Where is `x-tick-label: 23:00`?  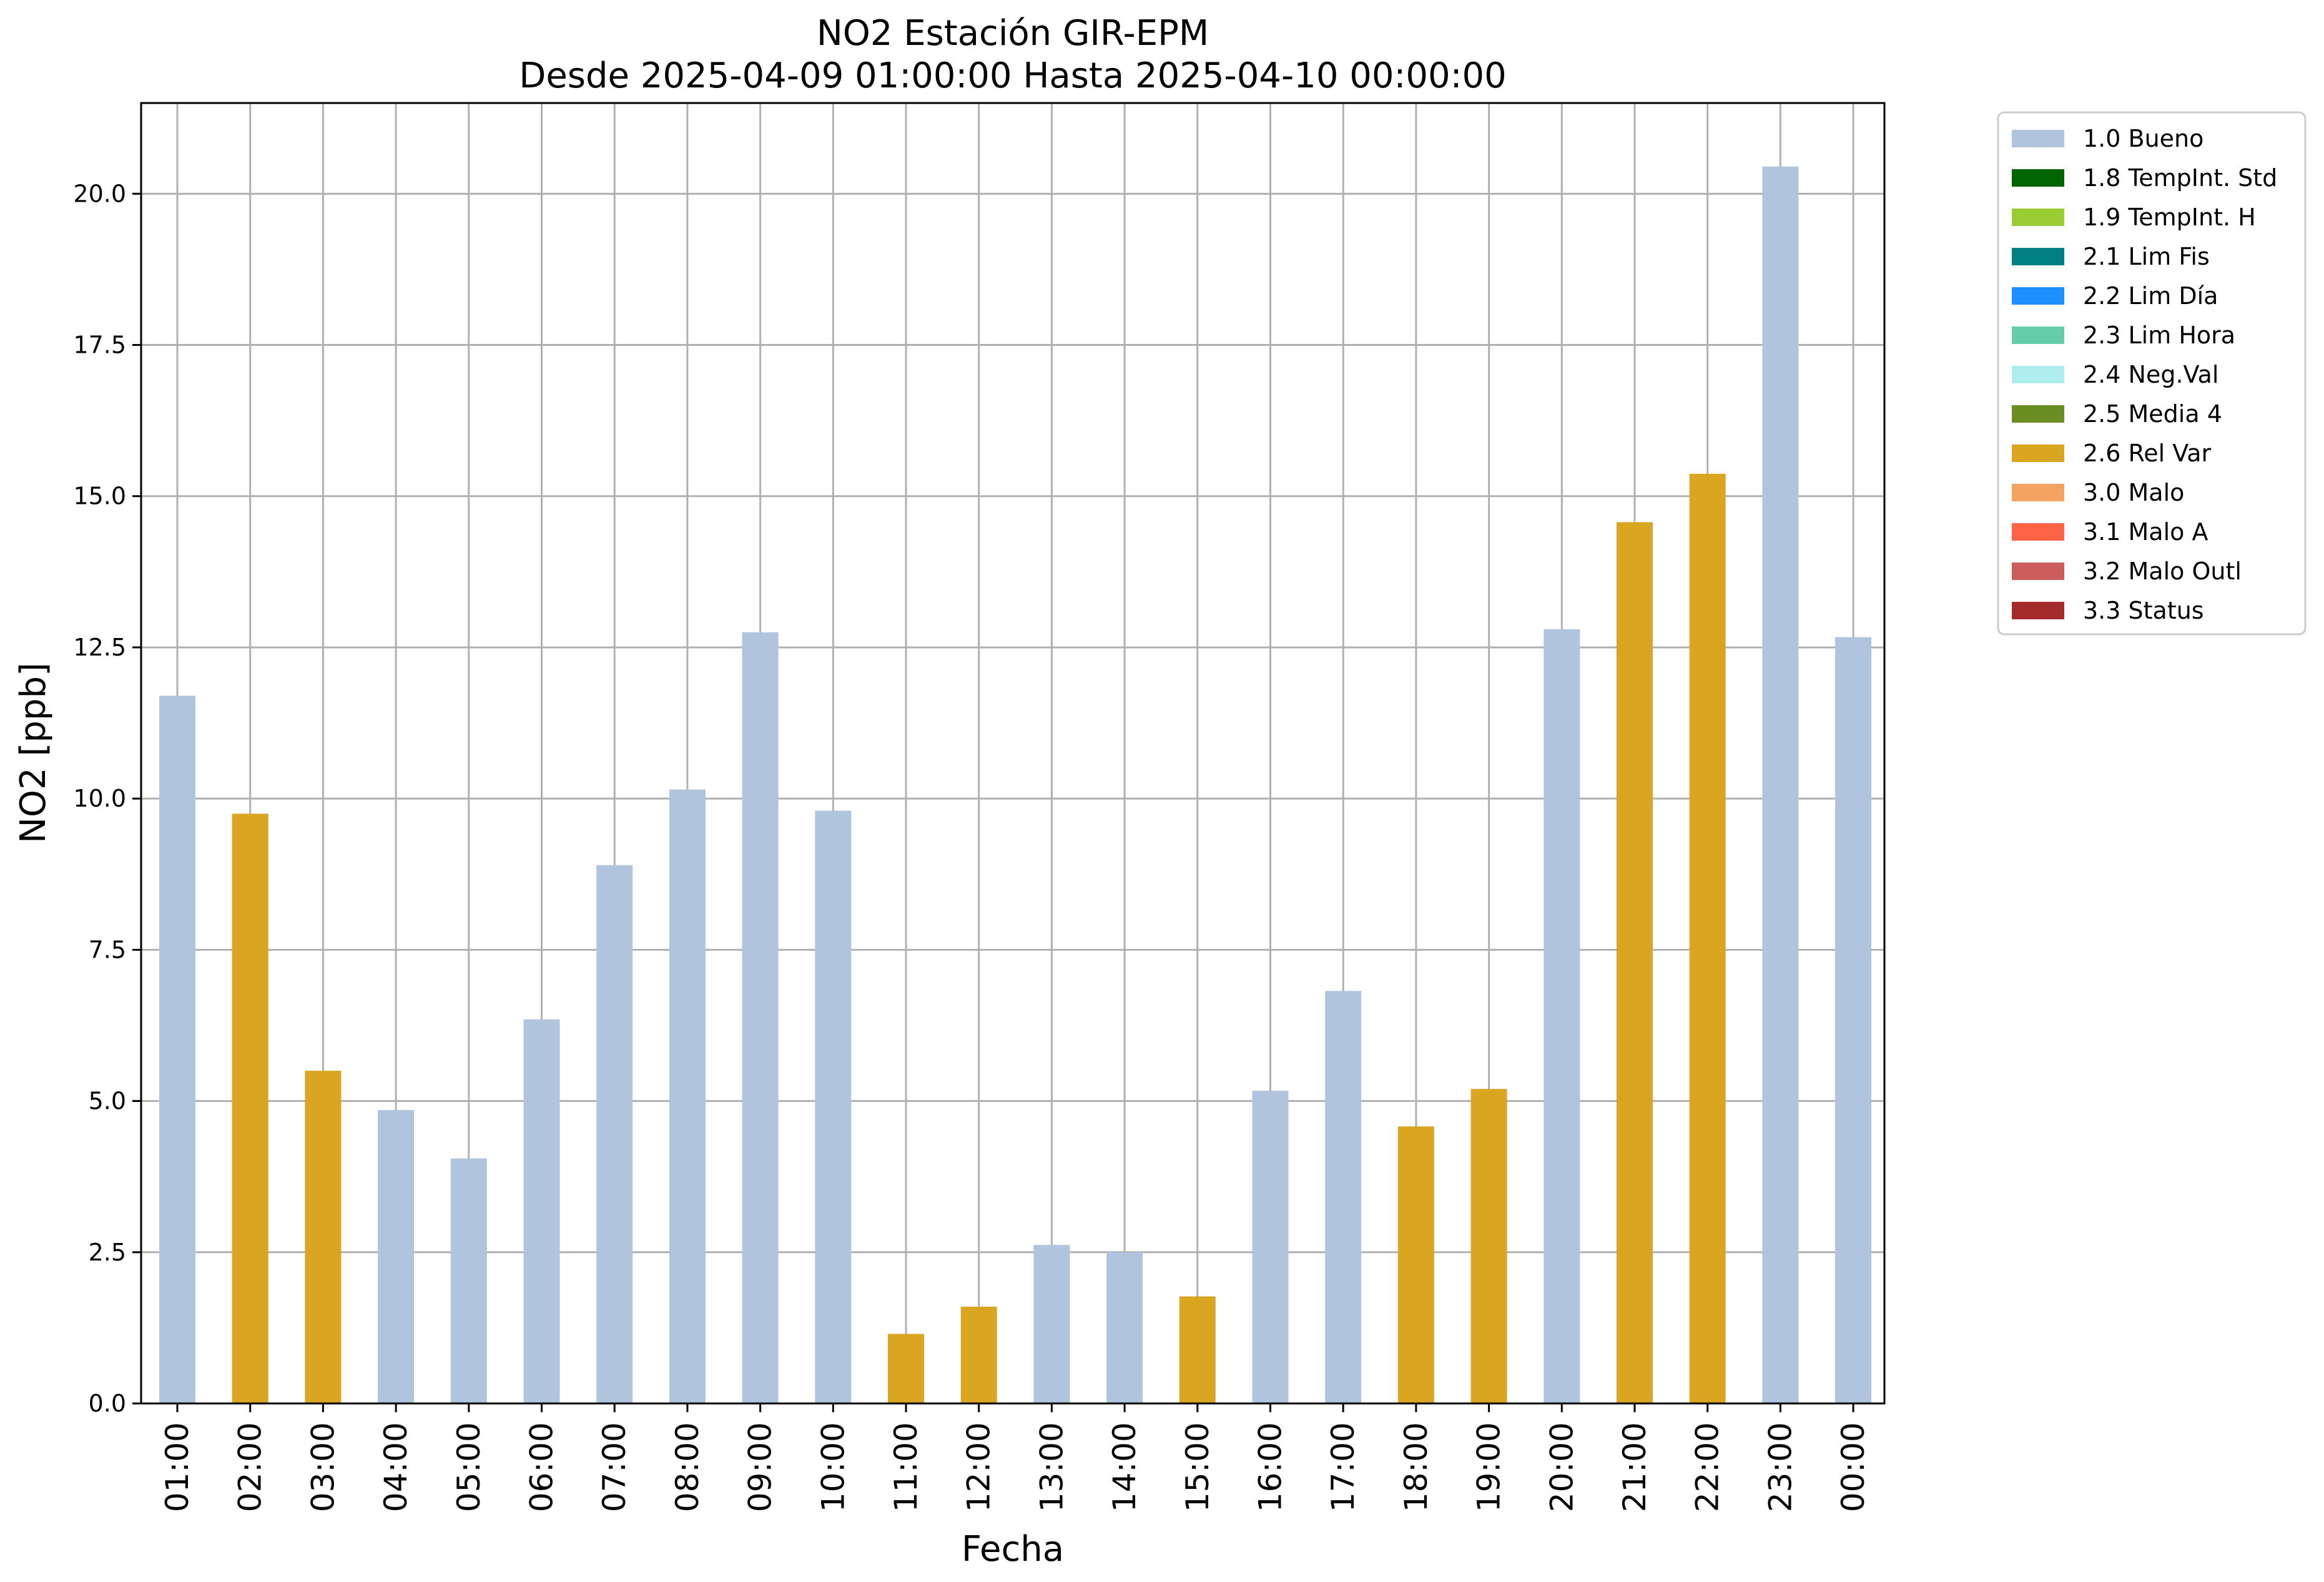 x-tick-label: 23:00 is located at coordinates (1780, 1467).